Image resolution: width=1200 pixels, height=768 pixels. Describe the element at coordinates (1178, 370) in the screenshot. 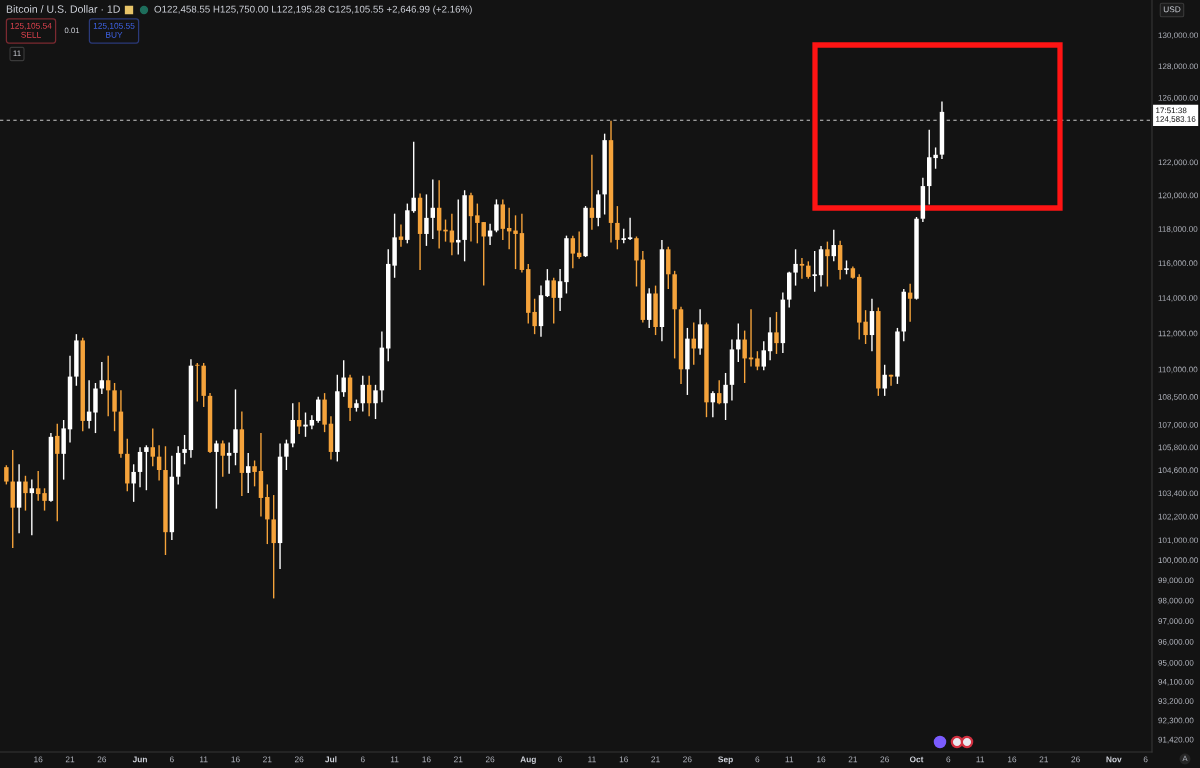

I see `y-tick-label: 110,000.00` at that location.